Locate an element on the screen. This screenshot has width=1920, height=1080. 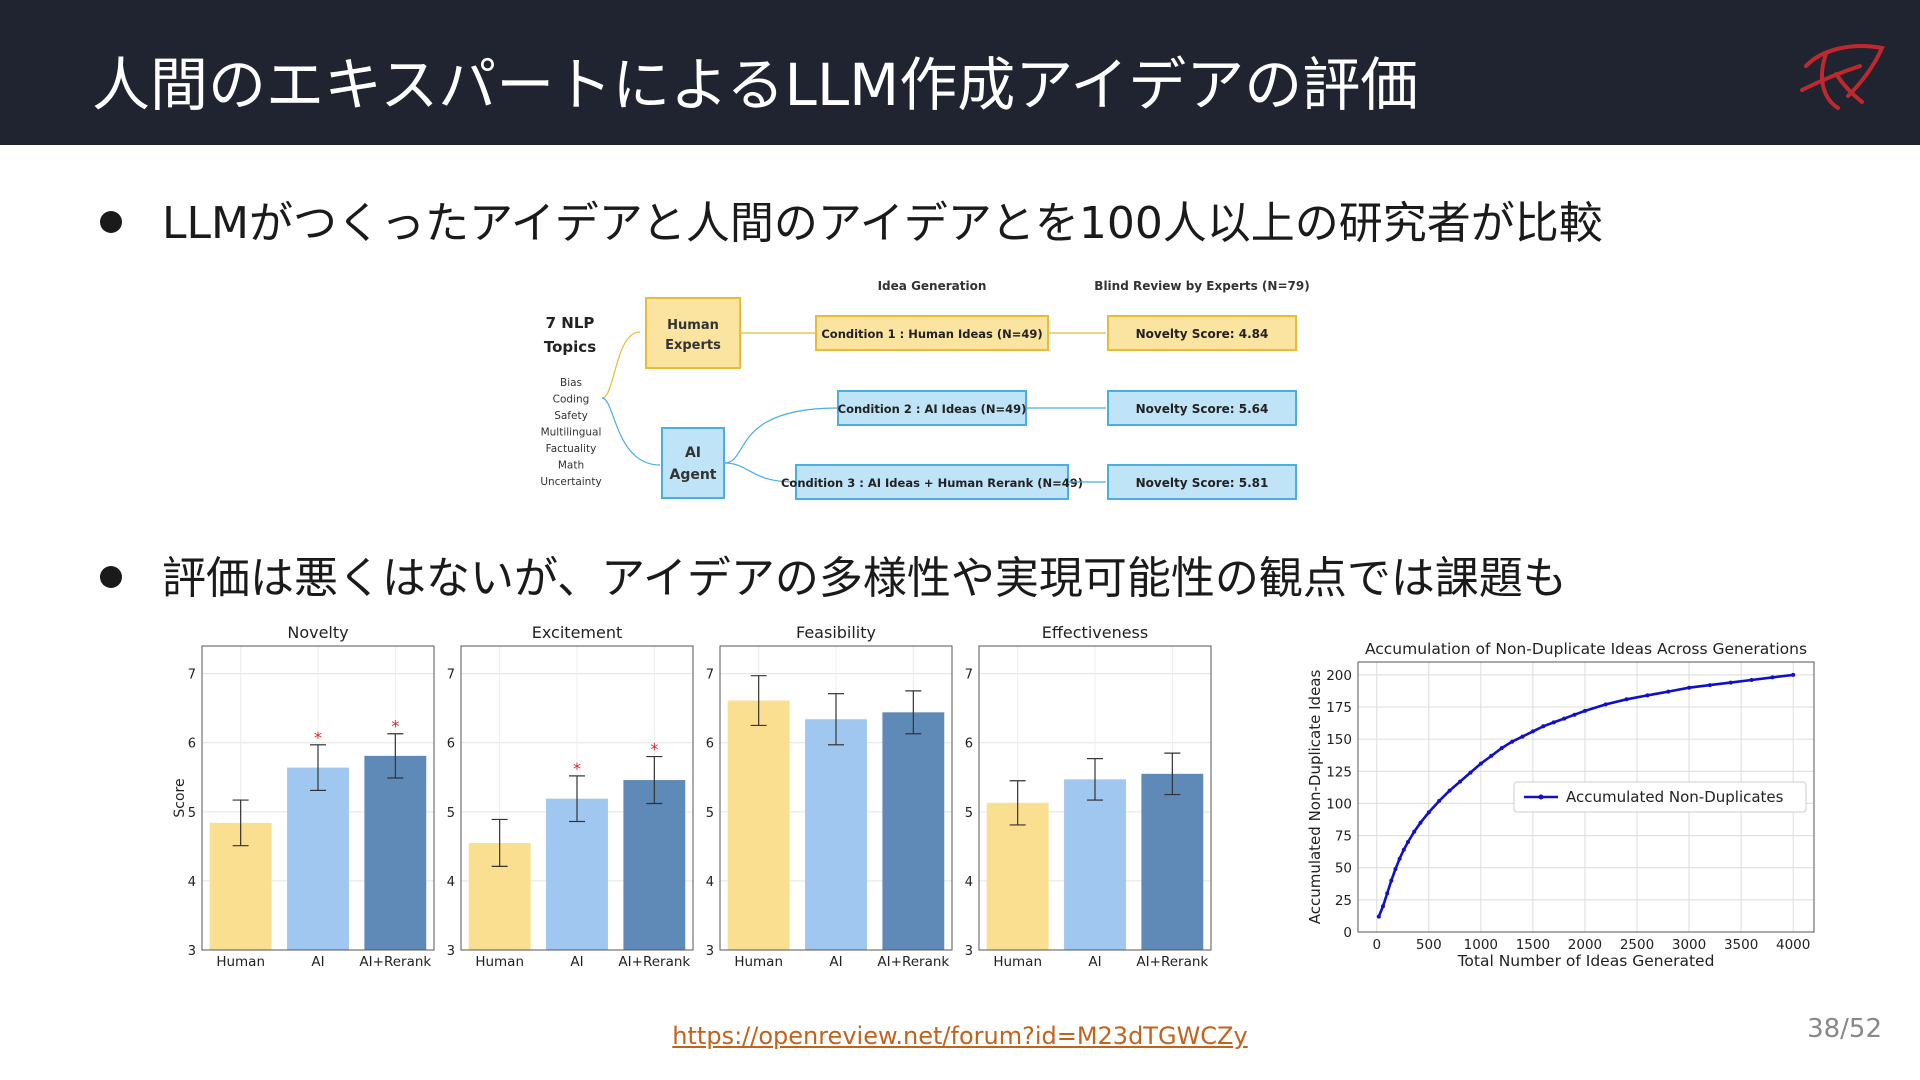
line-y-tick-label: 75 is located at coordinates (1343, 837).